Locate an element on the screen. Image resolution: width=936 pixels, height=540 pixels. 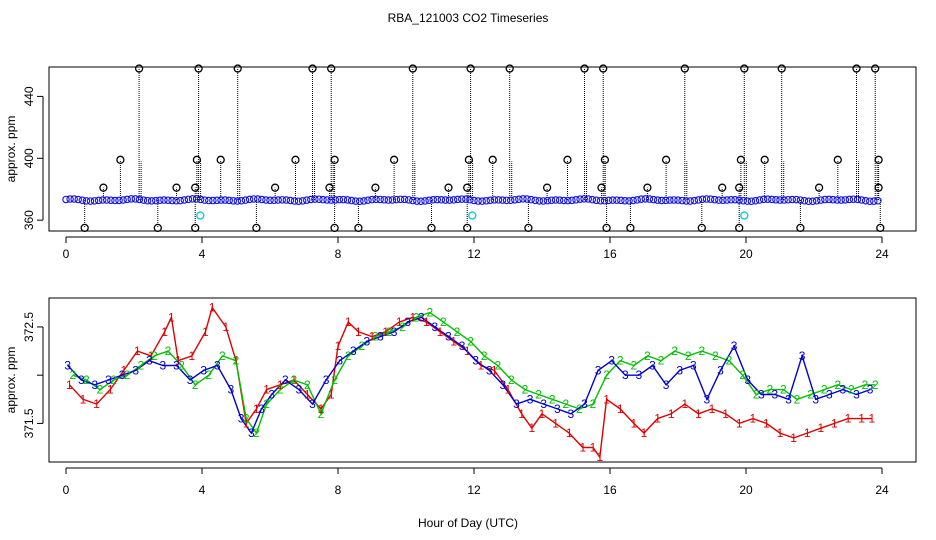
bottom-x-tick-label: 20 is located at coordinates (746, 490).